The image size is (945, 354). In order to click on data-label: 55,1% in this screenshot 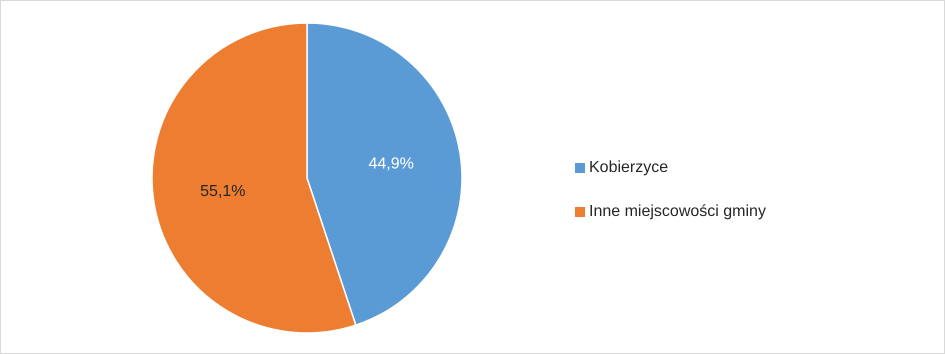, I will do `click(223, 191)`.